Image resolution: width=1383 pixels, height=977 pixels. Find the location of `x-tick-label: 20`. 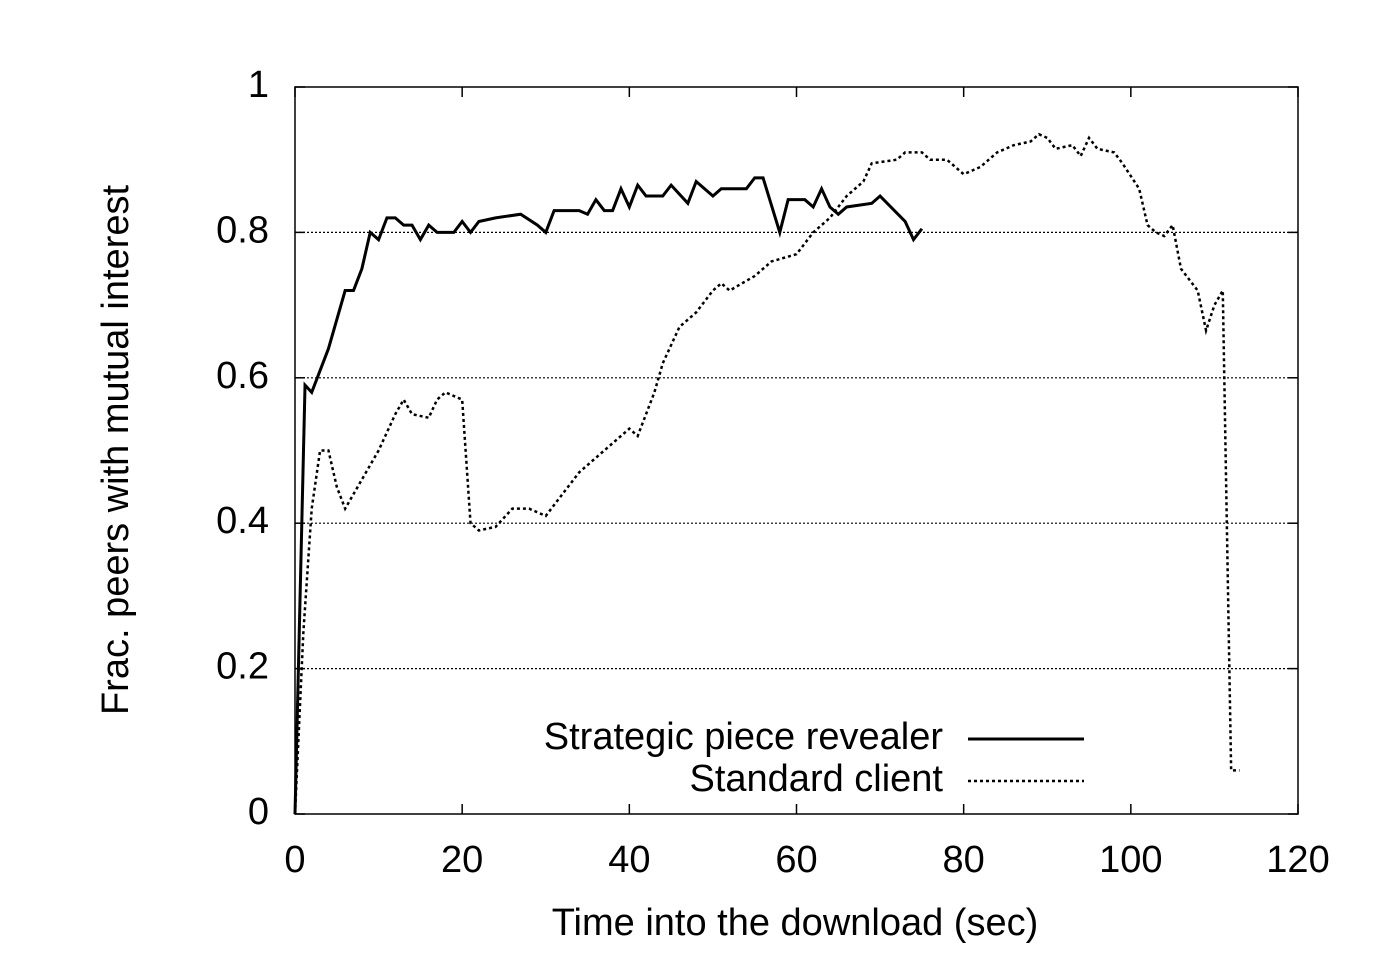

x-tick-label: 20 is located at coordinates (462, 860).